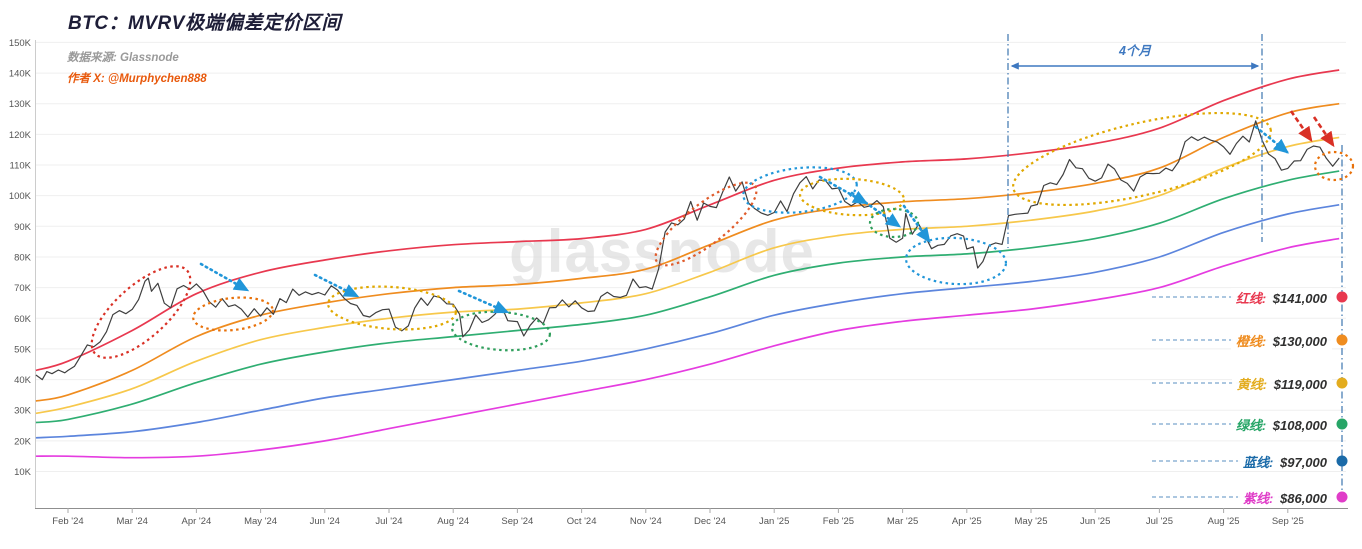 Image resolution: width=1362 pixels, height=549 pixels. I want to click on x-tick-label: Dec '24, so click(710, 521).